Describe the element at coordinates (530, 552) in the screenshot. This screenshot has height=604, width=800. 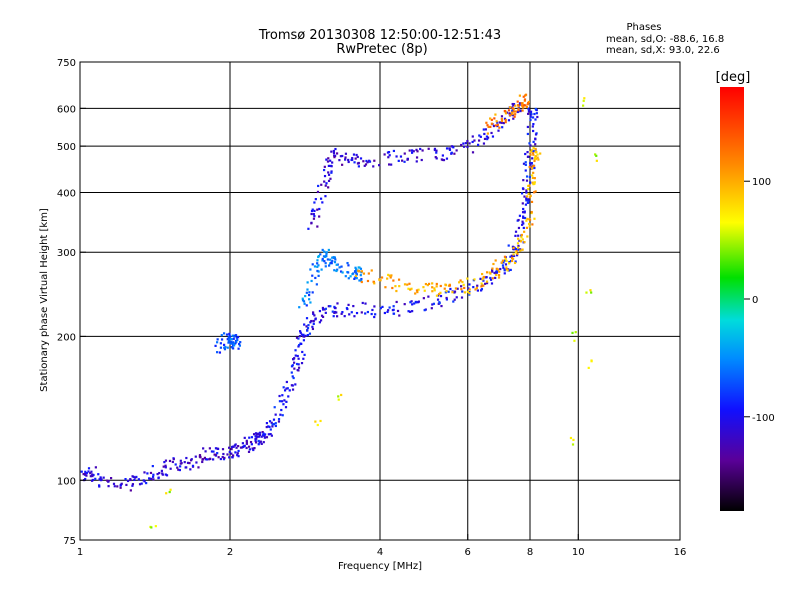
I see `x-tick-label: 8` at that location.